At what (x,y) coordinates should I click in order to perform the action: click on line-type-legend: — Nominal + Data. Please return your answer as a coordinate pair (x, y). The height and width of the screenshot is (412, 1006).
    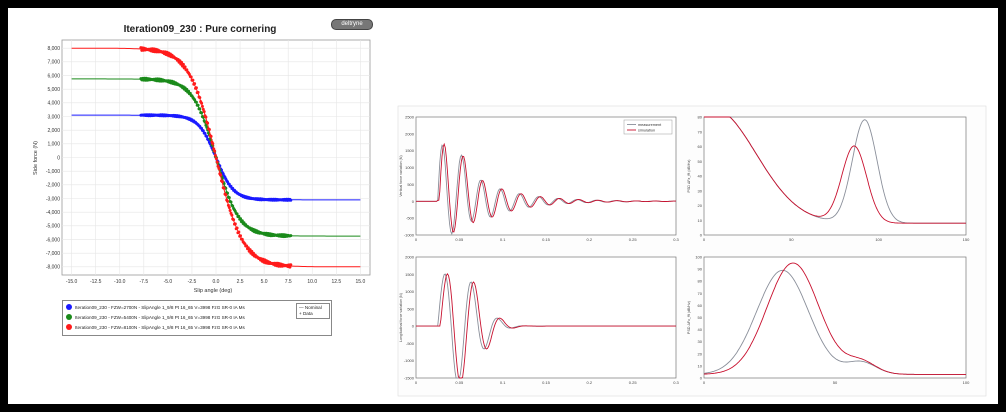
    Looking at the image, I should click on (313, 311).